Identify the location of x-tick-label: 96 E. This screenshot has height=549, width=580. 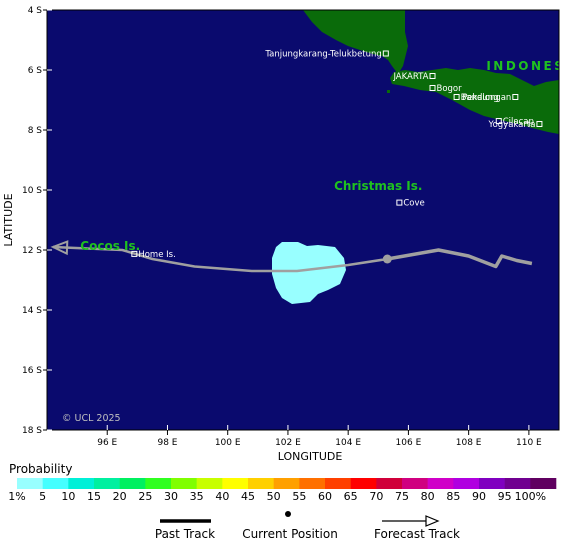
(107, 443).